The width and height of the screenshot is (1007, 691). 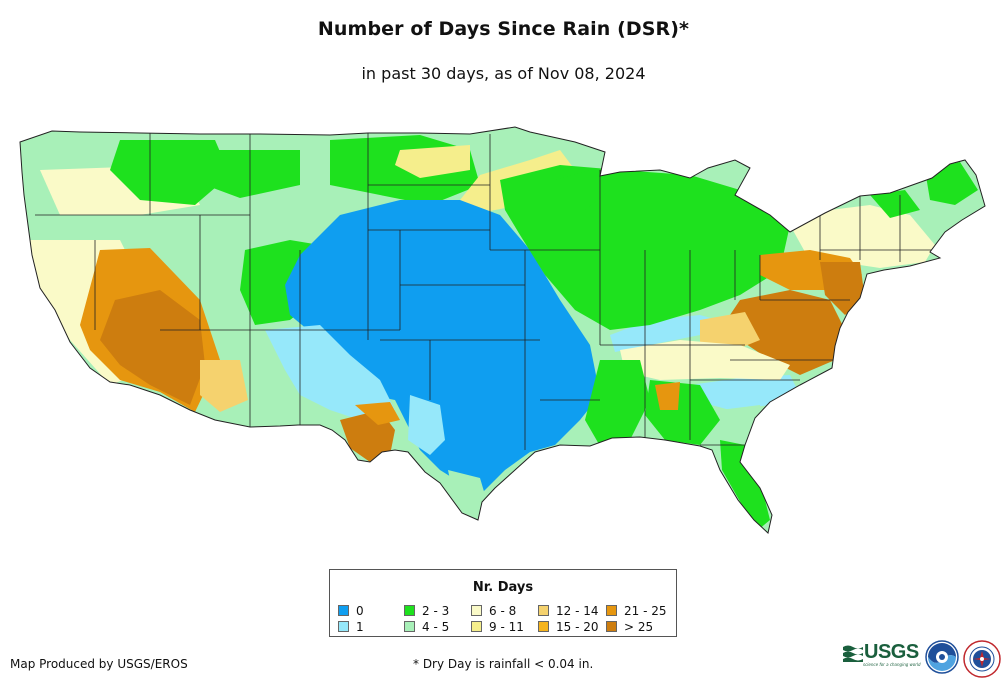 I want to click on legend-label-2: 2 - 3, so click(x=436, y=611).